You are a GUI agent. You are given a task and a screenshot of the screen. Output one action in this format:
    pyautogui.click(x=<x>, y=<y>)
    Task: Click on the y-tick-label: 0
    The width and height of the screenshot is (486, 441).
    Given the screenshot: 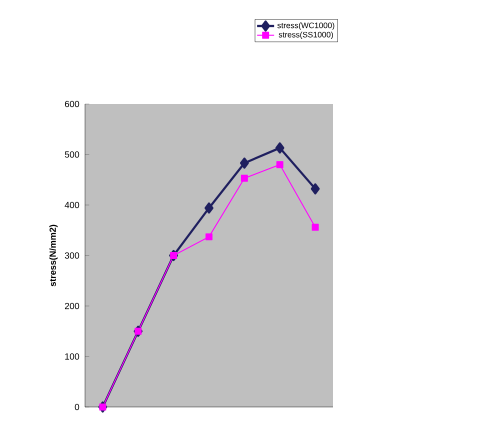 What is the action you would take?
    pyautogui.click(x=77, y=407)
    